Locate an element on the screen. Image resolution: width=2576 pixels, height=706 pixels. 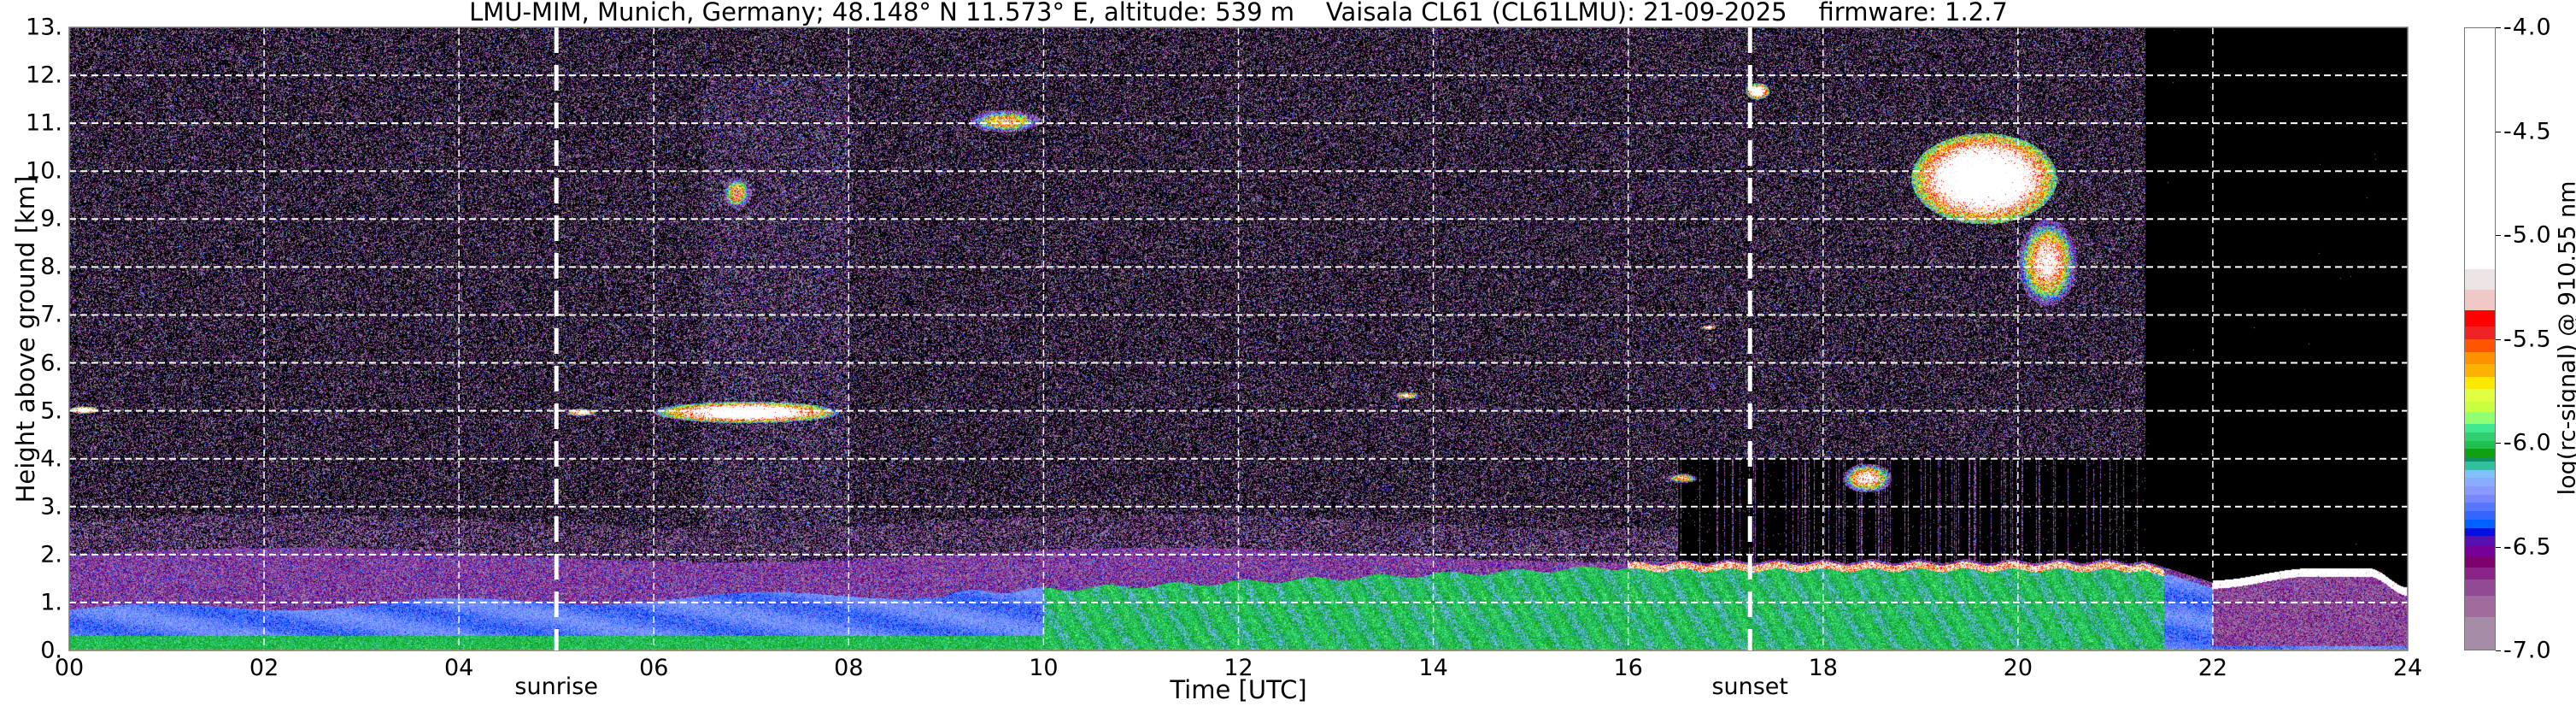
y-tick-label: 2. is located at coordinates (51, 554).